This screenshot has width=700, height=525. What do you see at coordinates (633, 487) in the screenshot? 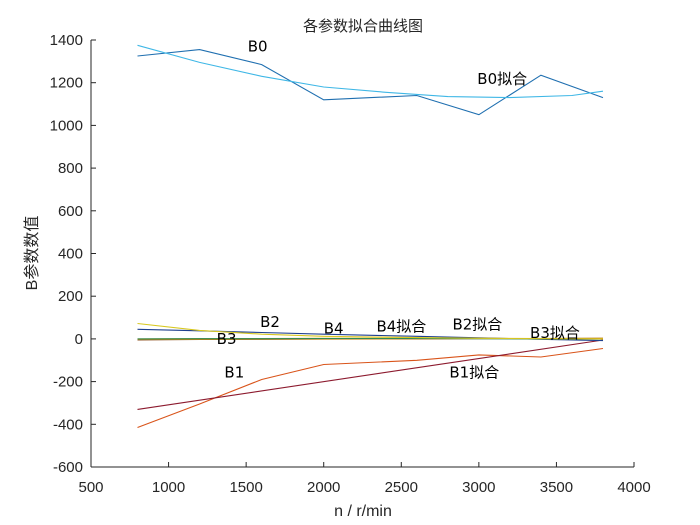
I see `x-tick-label: 4000` at bounding box center [633, 487].